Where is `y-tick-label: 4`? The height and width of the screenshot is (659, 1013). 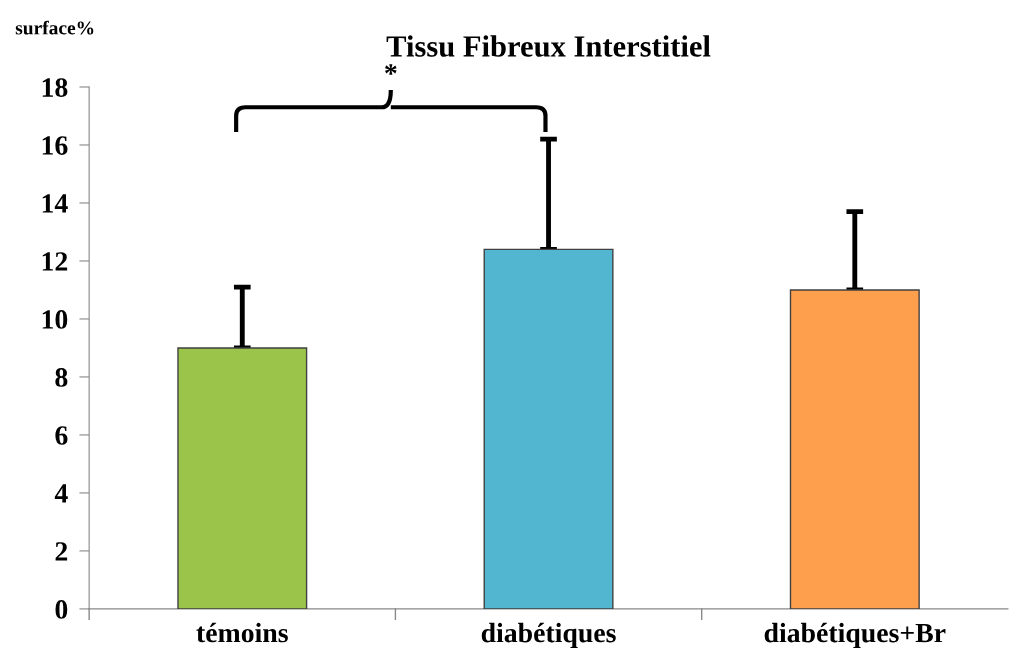
y-tick-label: 4 is located at coordinates (61, 493).